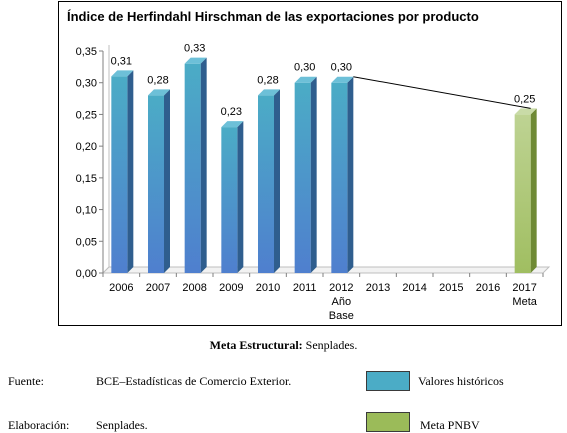 The width and height of the screenshot is (567, 433). Describe the element at coordinates (86, 179) in the screenshot. I see `y-tick-label: 0,15` at that location.